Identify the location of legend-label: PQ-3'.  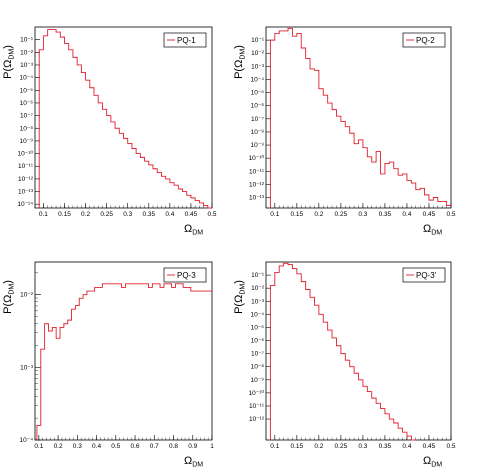
(426, 275).